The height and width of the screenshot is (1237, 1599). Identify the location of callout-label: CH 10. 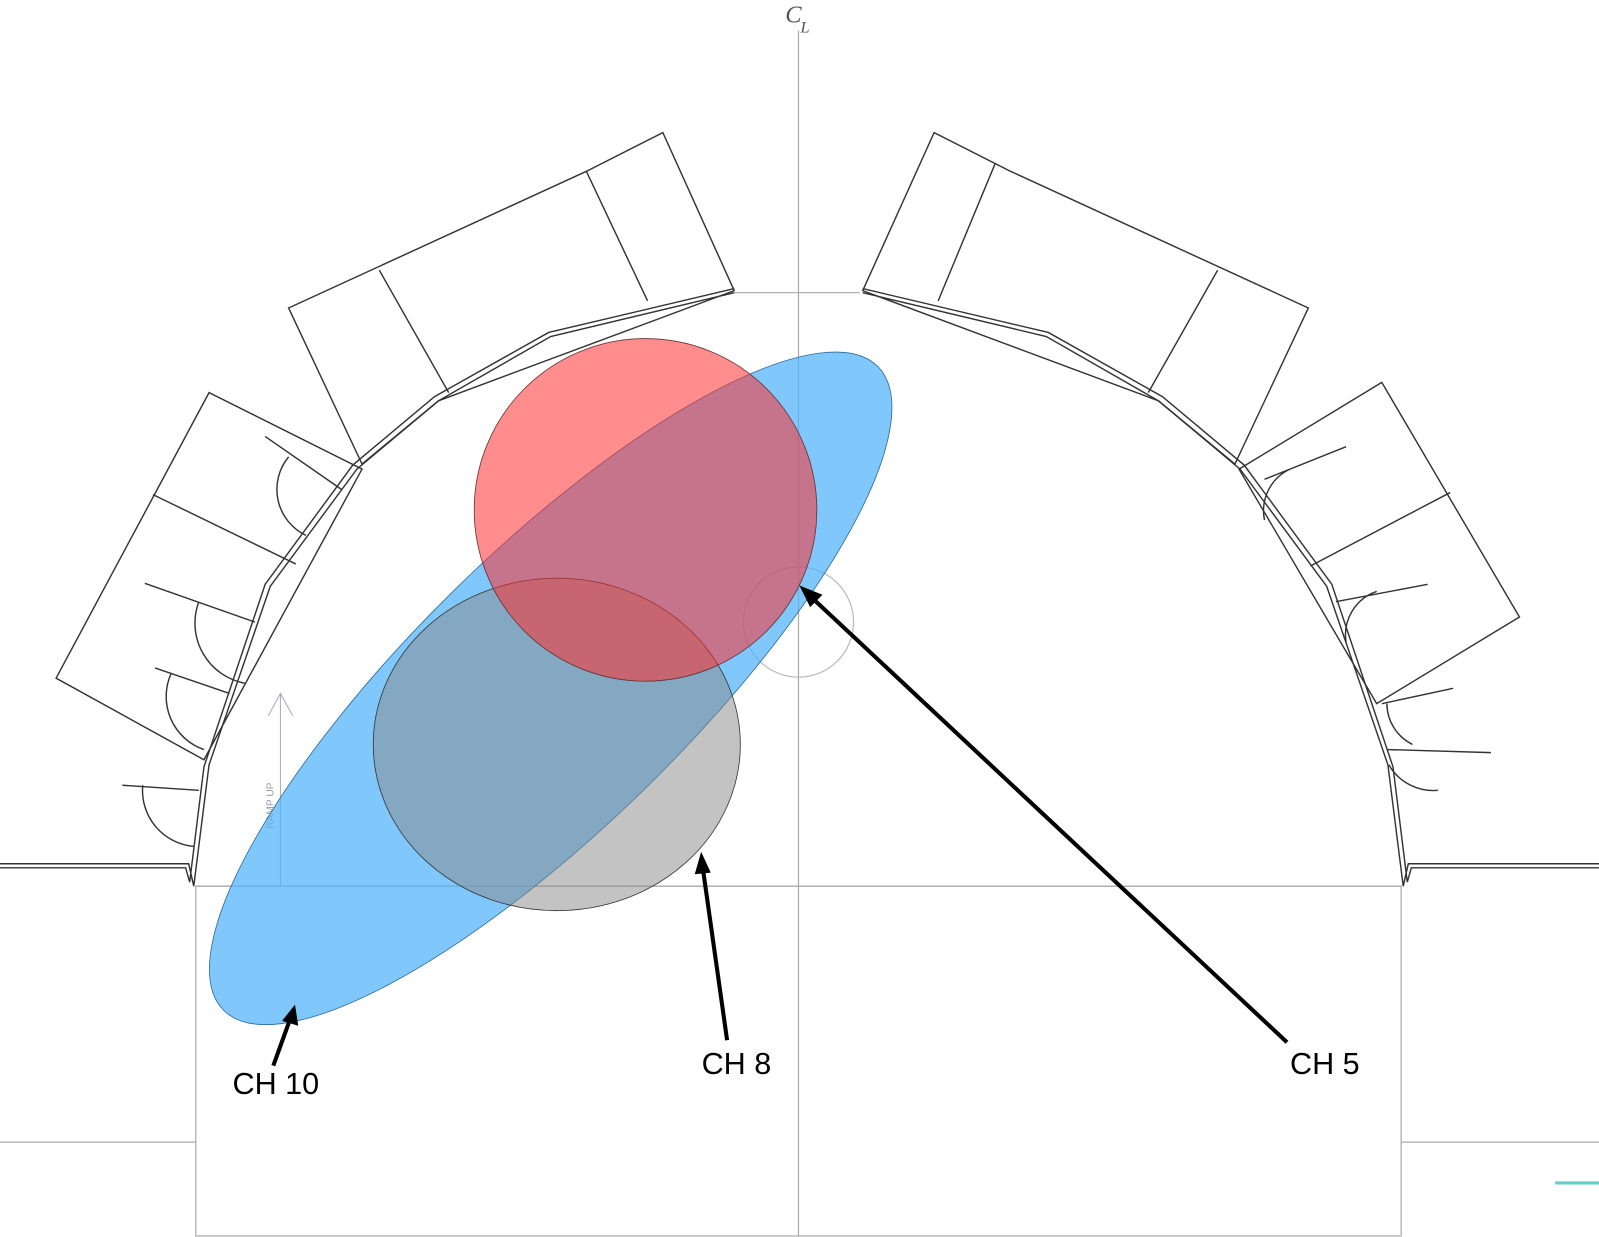
(276, 1084).